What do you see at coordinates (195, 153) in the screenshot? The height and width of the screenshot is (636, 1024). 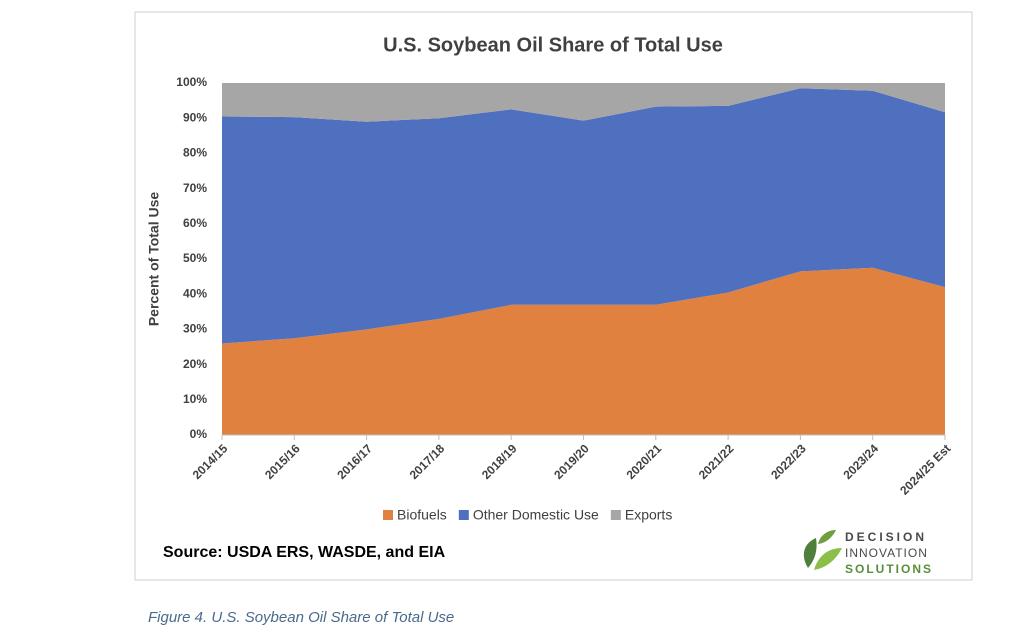 I see `y-tick-label: 80%` at bounding box center [195, 153].